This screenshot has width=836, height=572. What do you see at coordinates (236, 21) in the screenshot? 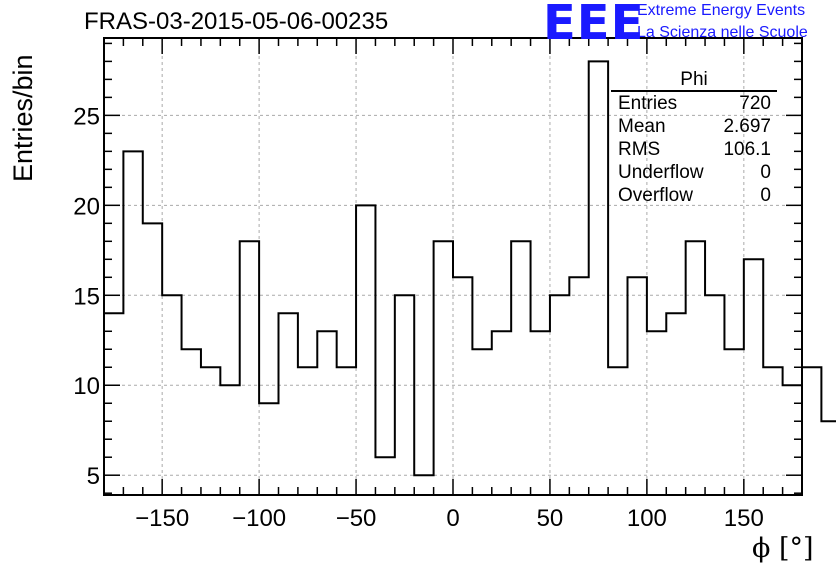
I see `chart-title: FRAS-03-2015-05-06-00235` at bounding box center [236, 21].